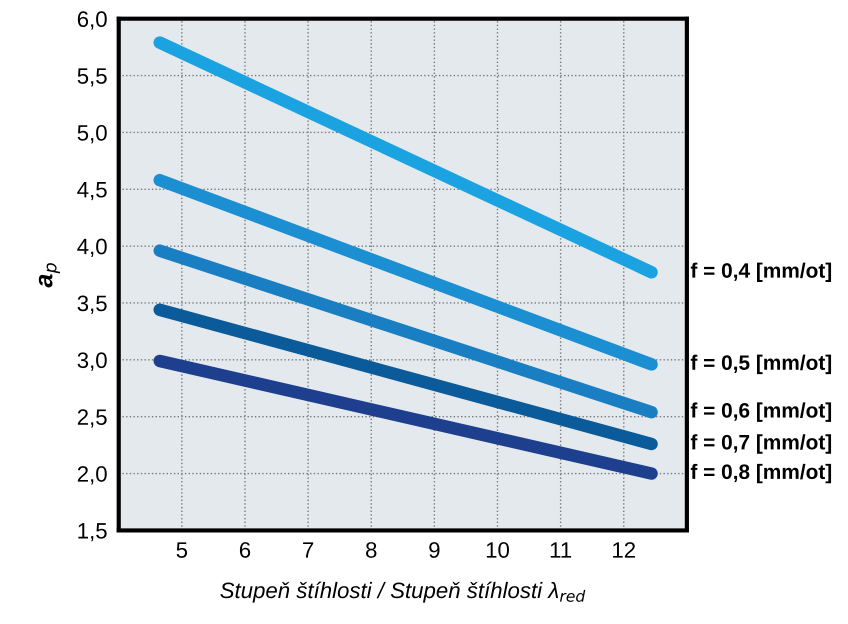 The image size is (848, 624). I want to click on series-label: f = 0,8 [mm/ot], so click(761, 474).